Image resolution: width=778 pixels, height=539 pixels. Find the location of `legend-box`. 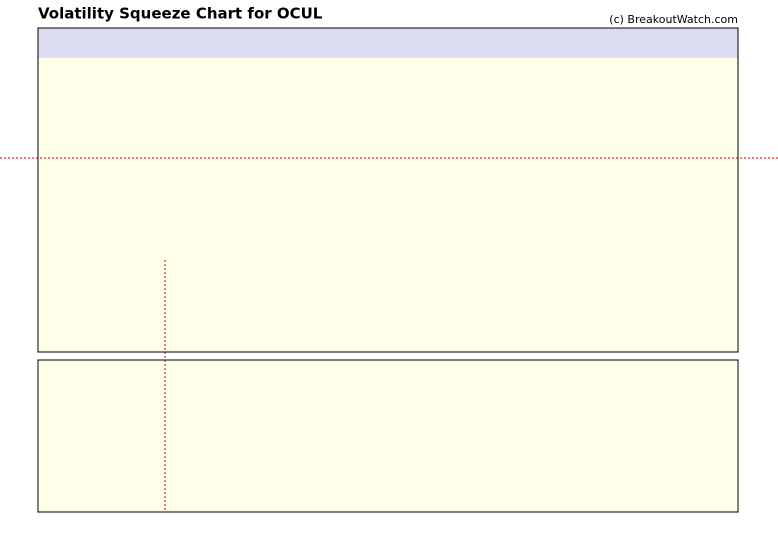

legend-box is located at coordinates (388, 43).